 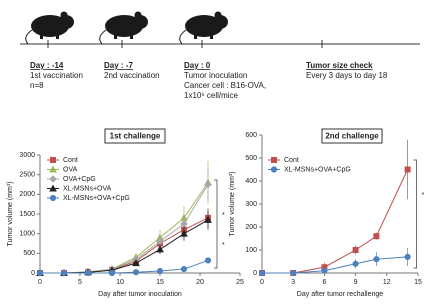 What do you see at coordinates (56, 75) in the screenshot?
I see `timeline-note: 1st vaccination` at bounding box center [56, 75].